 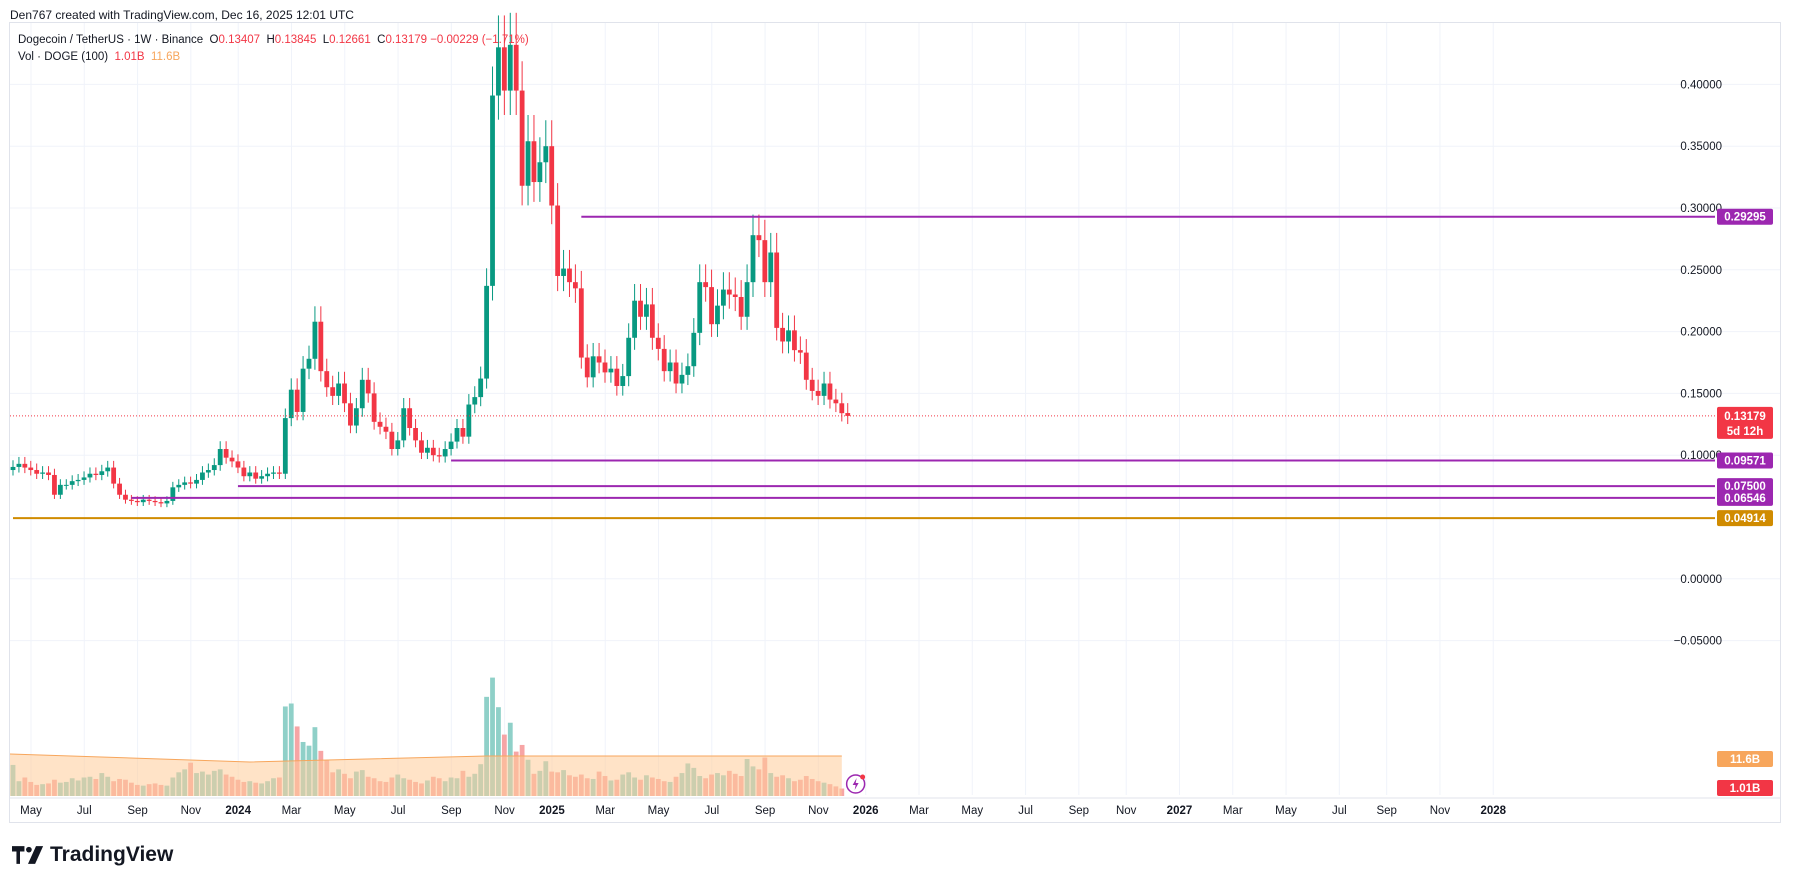 I want to click on close-value: 0.13179, so click(x=406, y=40).